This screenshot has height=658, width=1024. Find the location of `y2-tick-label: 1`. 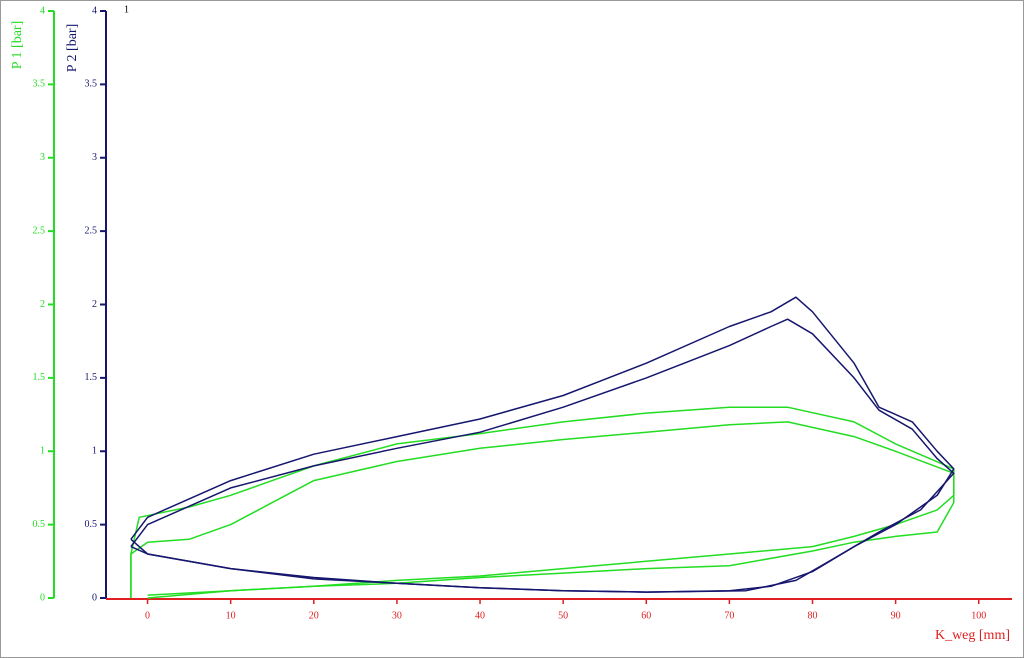

y2-tick-label: 1 is located at coordinates (94, 451).